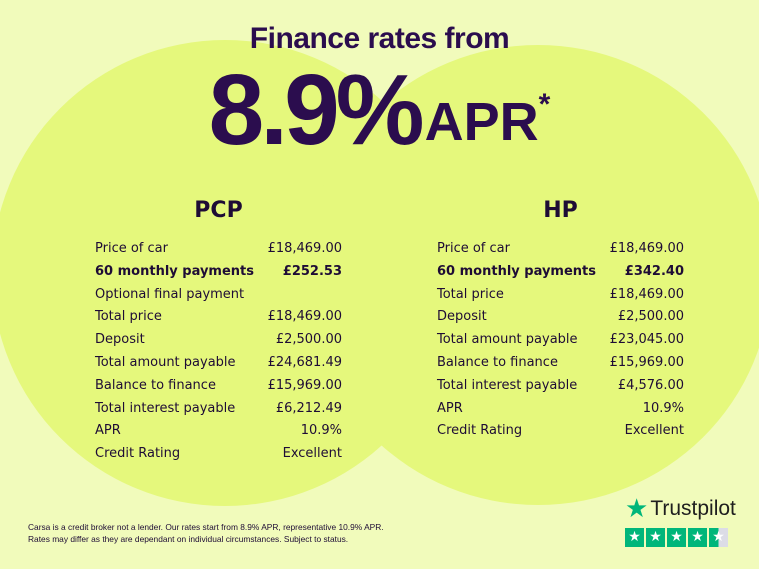 This screenshot has height=569, width=759. What do you see at coordinates (379, 38) in the screenshot?
I see `headline: Finance rates from` at bounding box center [379, 38].